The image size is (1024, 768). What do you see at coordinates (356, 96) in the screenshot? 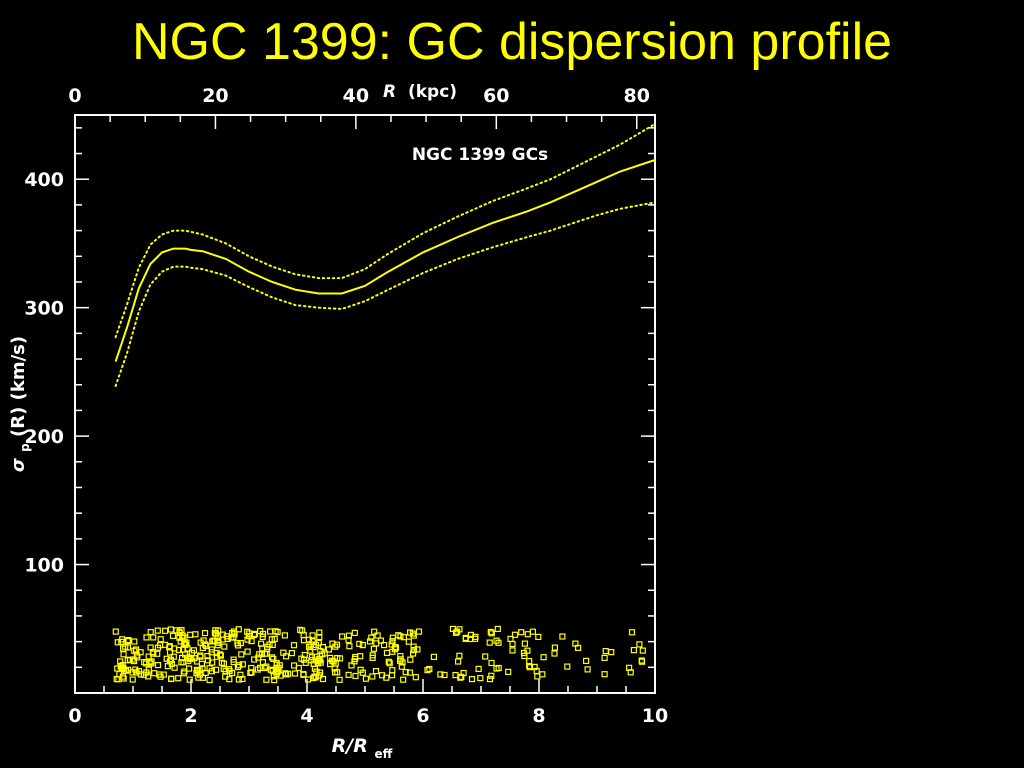
I see `top-tick-label: 40` at bounding box center [356, 96].